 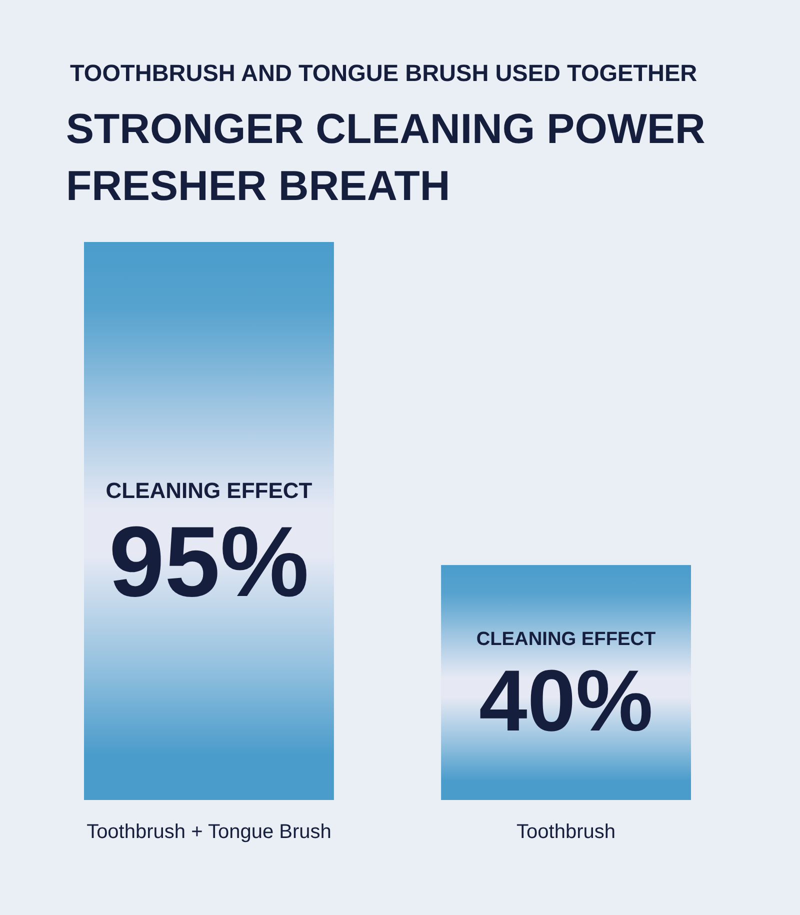 What do you see at coordinates (209, 832) in the screenshot?
I see `x-tick-label: Toothbrush + Tongue Brush` at bounding box center [209, 832].